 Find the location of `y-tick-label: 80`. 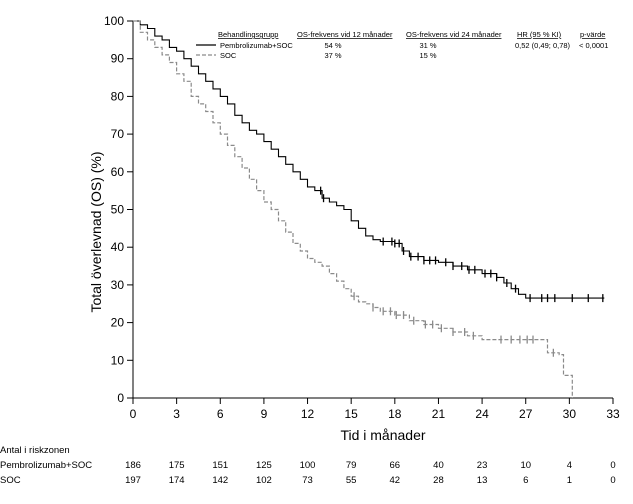

y-tick-label: 80 is located at coordinates (118, 96).